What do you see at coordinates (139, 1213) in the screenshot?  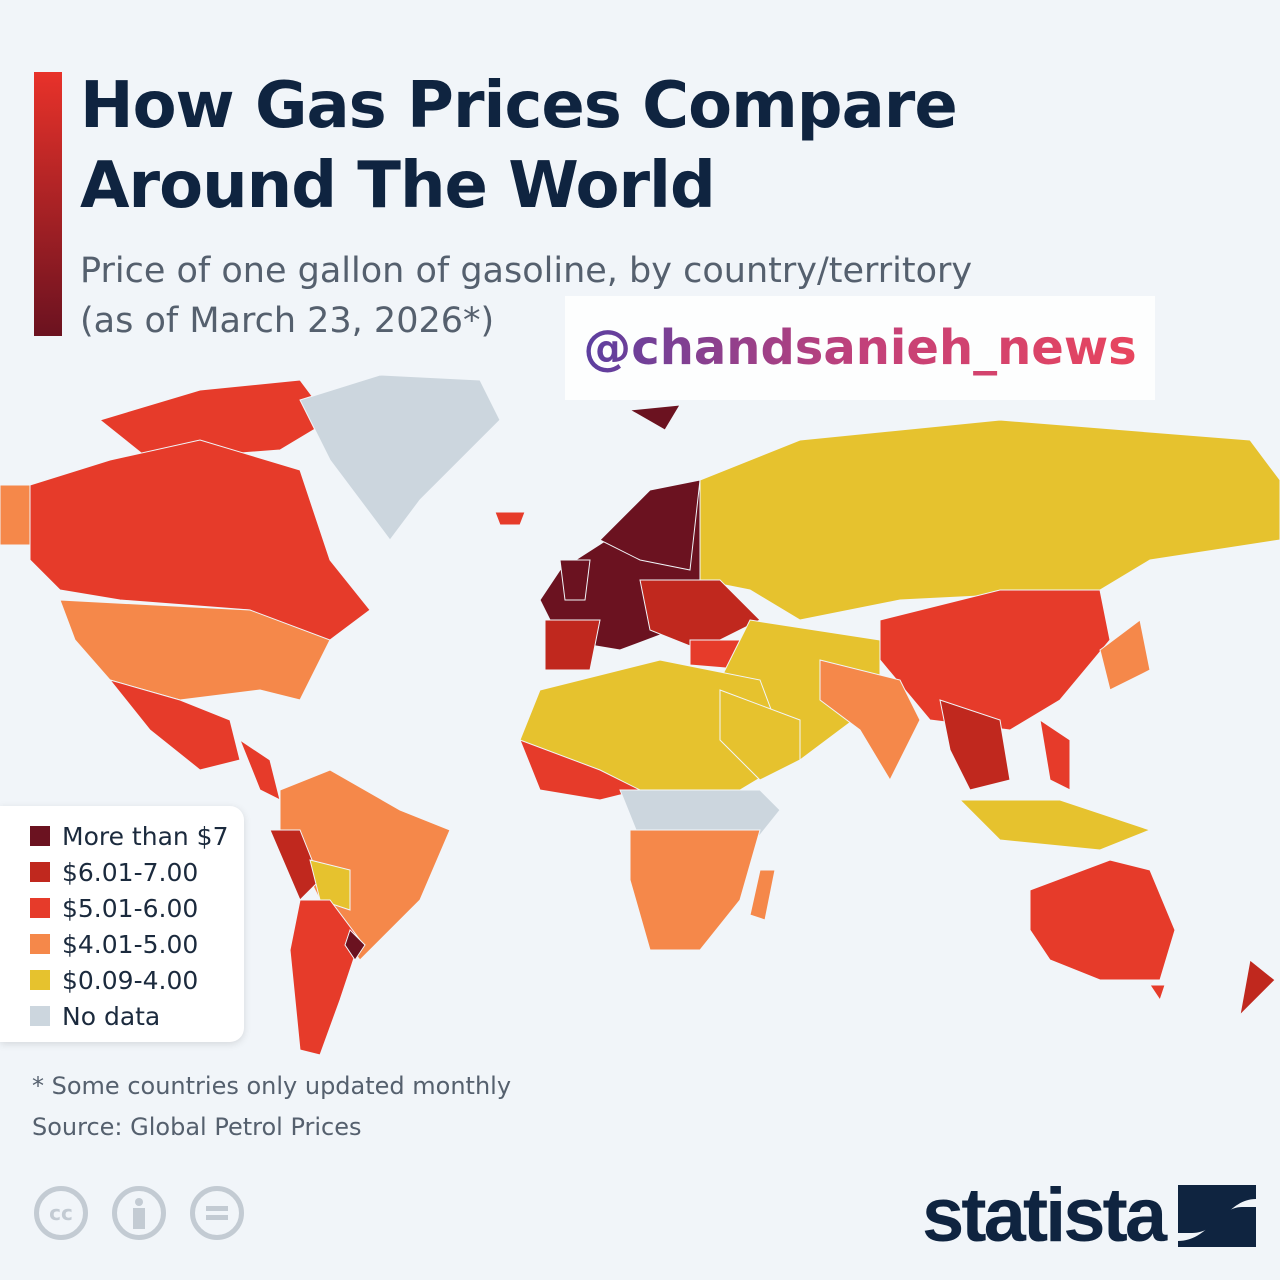 I see `attribution-icon` at bounding box center [139, 1213].